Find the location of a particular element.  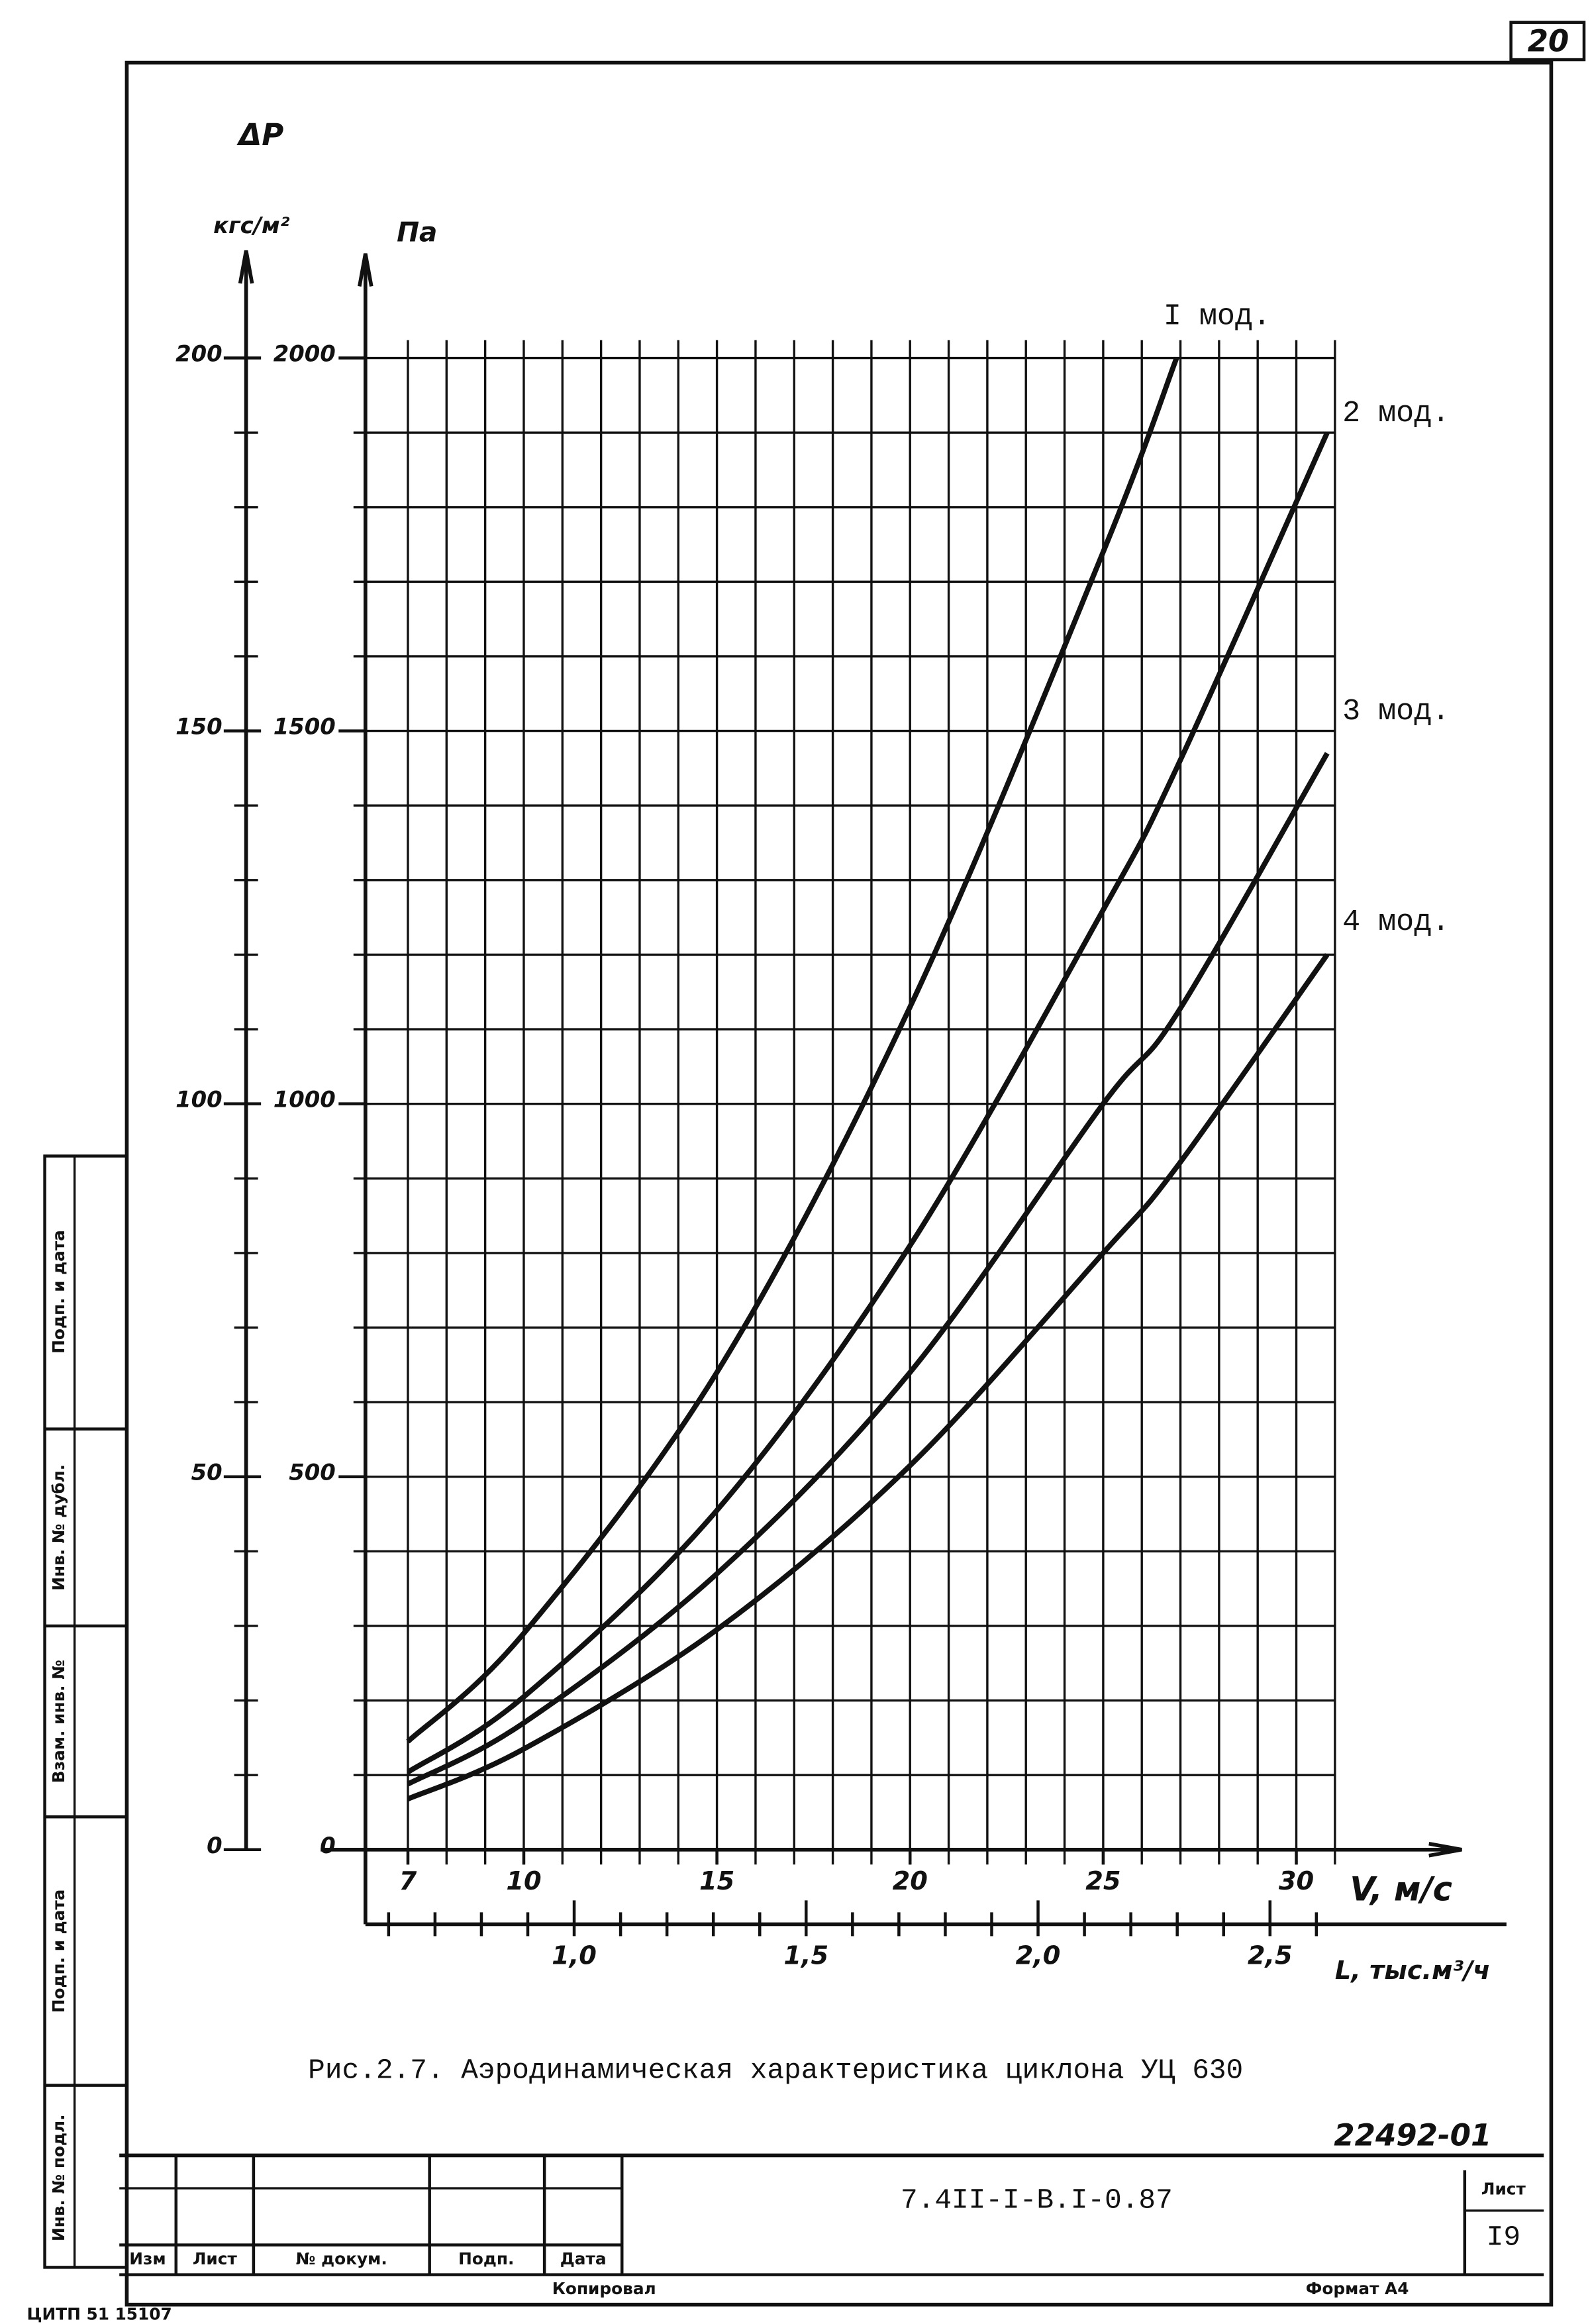

y2-axis-arrow is located at coordinates (246, 267).